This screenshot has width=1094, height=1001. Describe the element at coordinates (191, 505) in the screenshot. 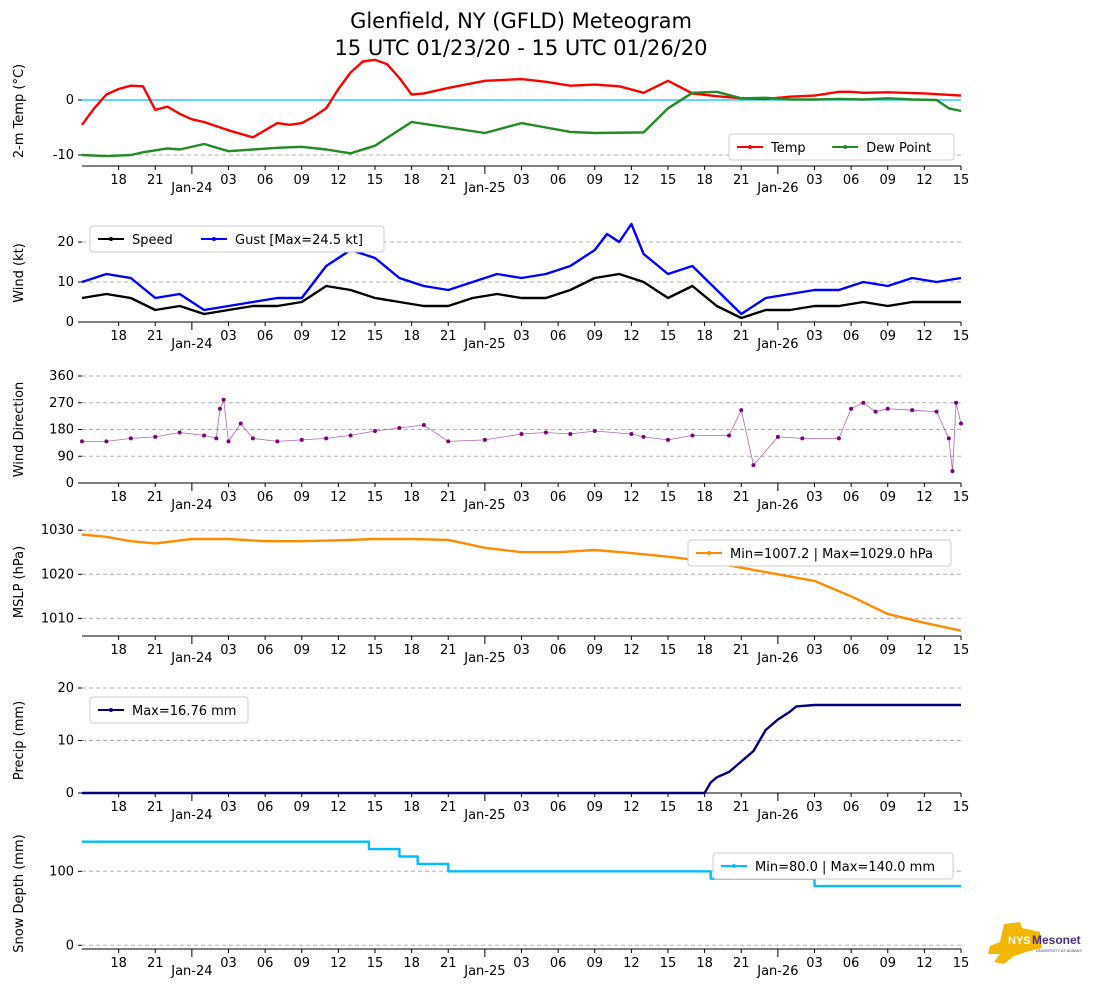

I see `wdir-xtick-label: Jan-24` at that location.